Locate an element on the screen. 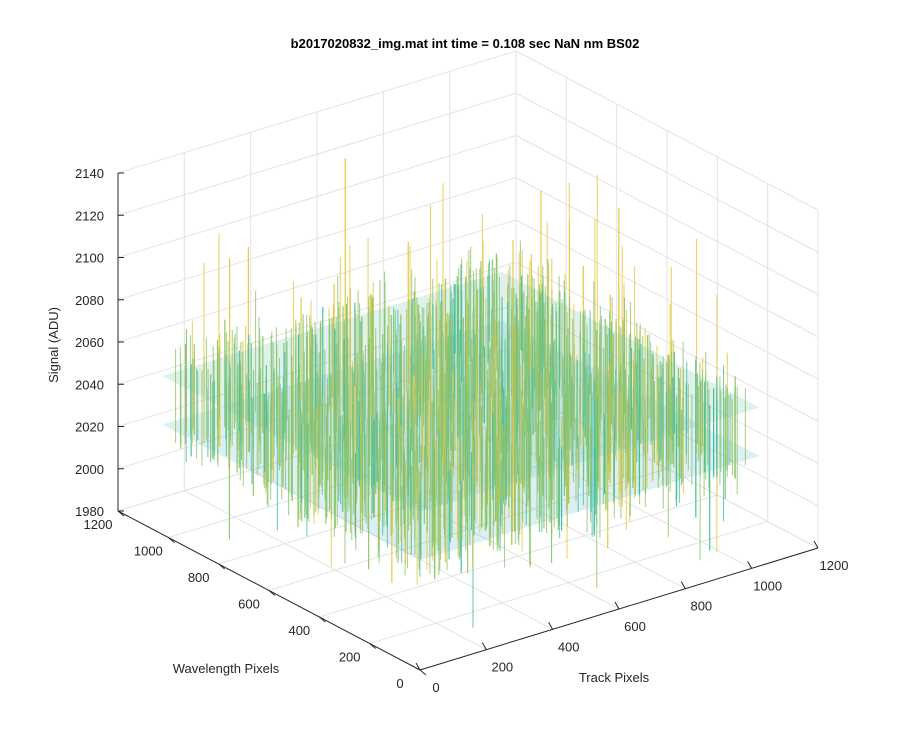 Image resolution: width=900 pixels, height=750 pixels. z-axis-label: Signal (ADU) is located at coordinates (53, 345).